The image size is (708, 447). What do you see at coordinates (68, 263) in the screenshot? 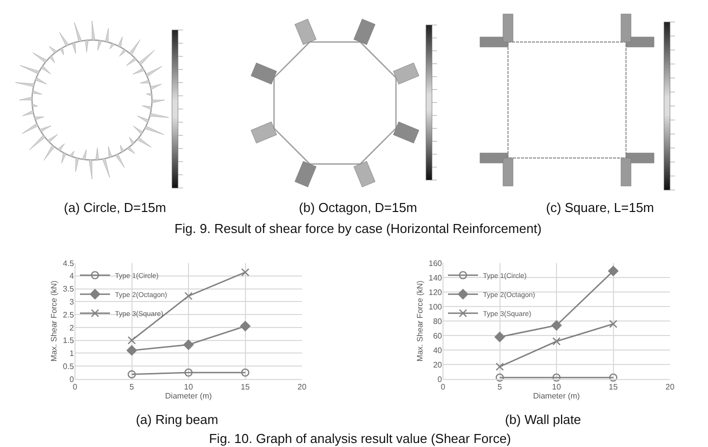
I see `y-tick-label: 4.5` at bounding box center [68, 263].